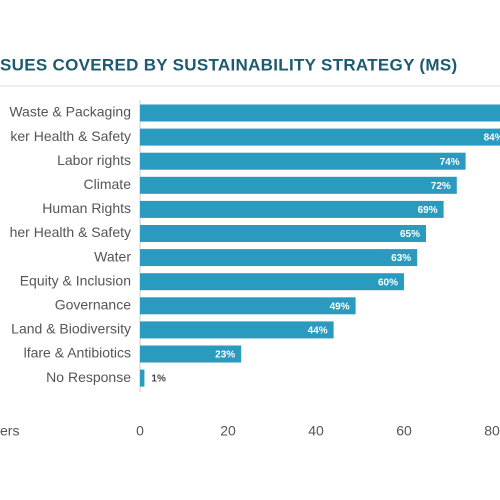 The width and height of the screenshot is (500, 500). I want to click on x-tick-label: 20, so click(228, 431).